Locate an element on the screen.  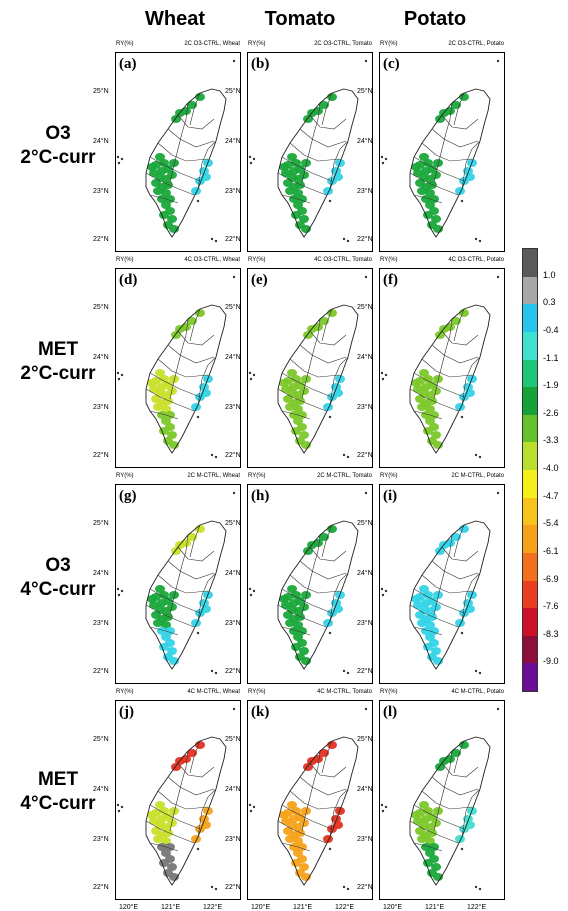
row-label-line2: 2°C-curr is located at coordinates (58, 157).